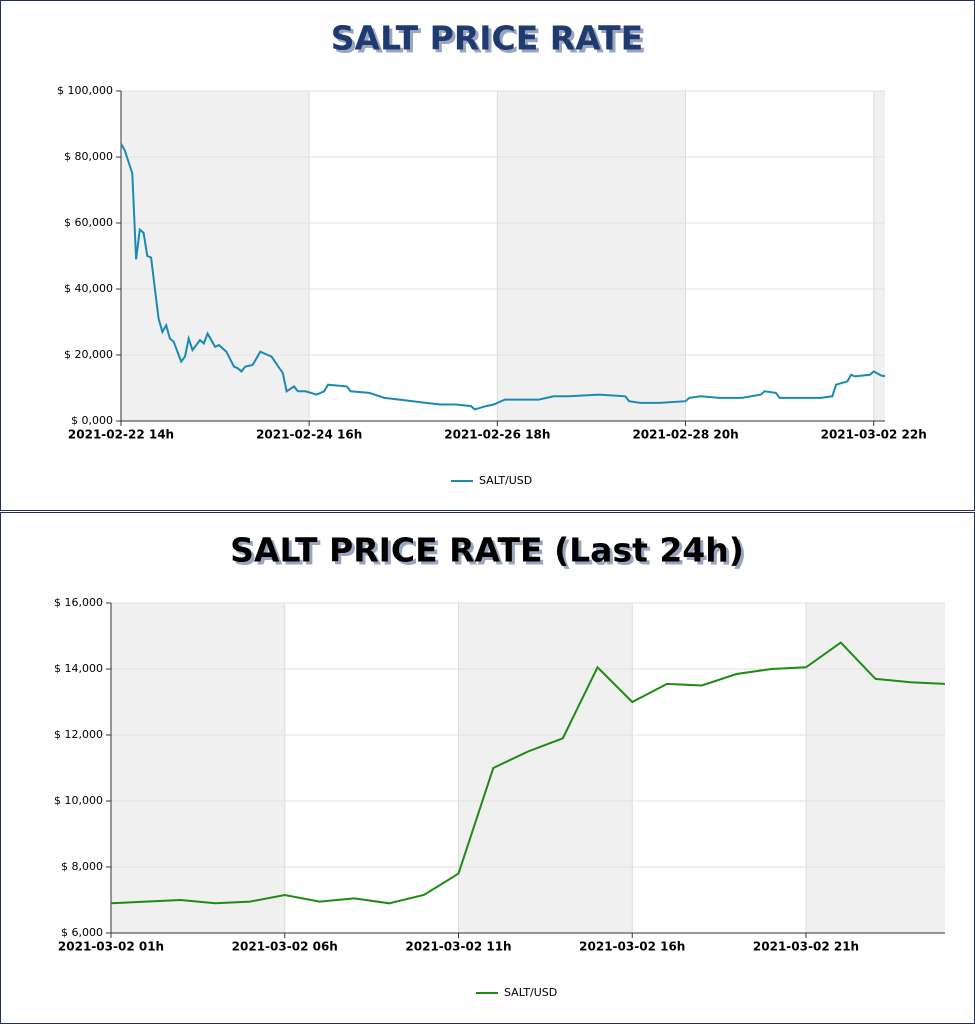 This screenshot has width=975, height=1024. I want to click on x-tick-label: 2021-03-02 01h, so click(111, 947).